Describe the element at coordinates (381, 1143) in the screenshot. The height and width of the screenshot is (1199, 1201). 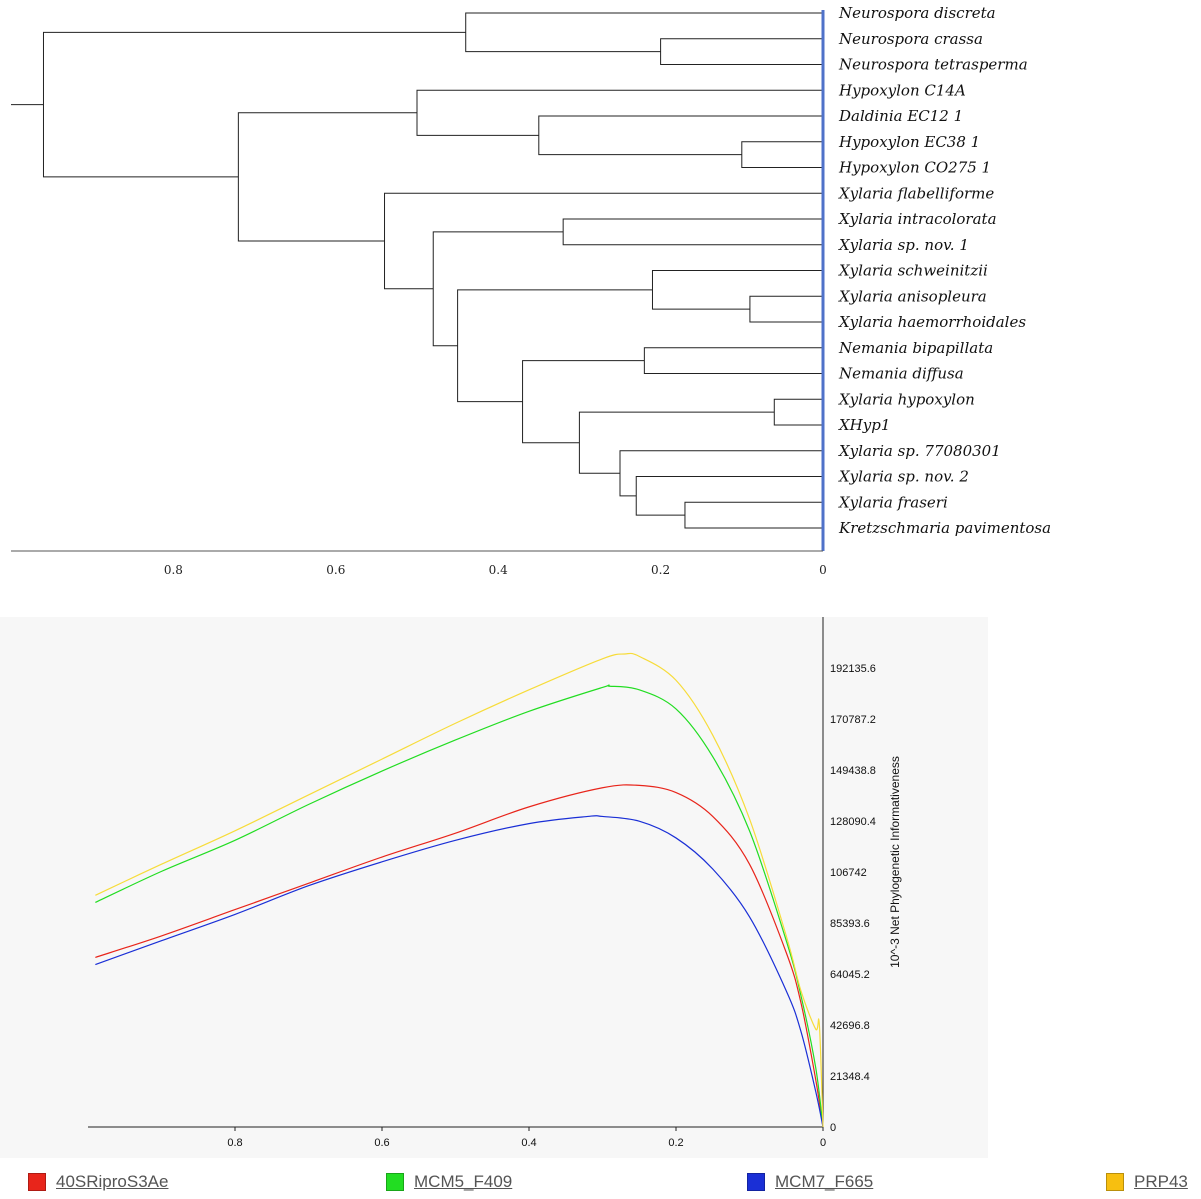
I see `chart-x-tick-label: 0.6` at that location.